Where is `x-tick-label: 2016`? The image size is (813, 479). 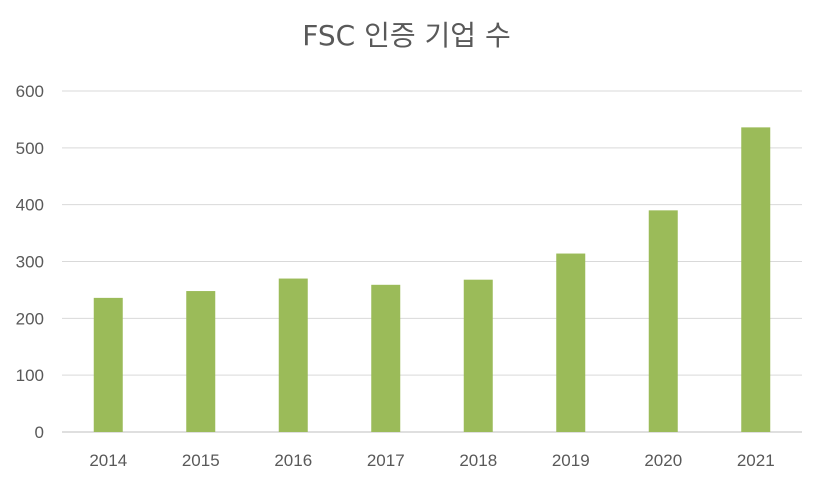 x-tick-label: 2016 is located at coordinates (293, 460).